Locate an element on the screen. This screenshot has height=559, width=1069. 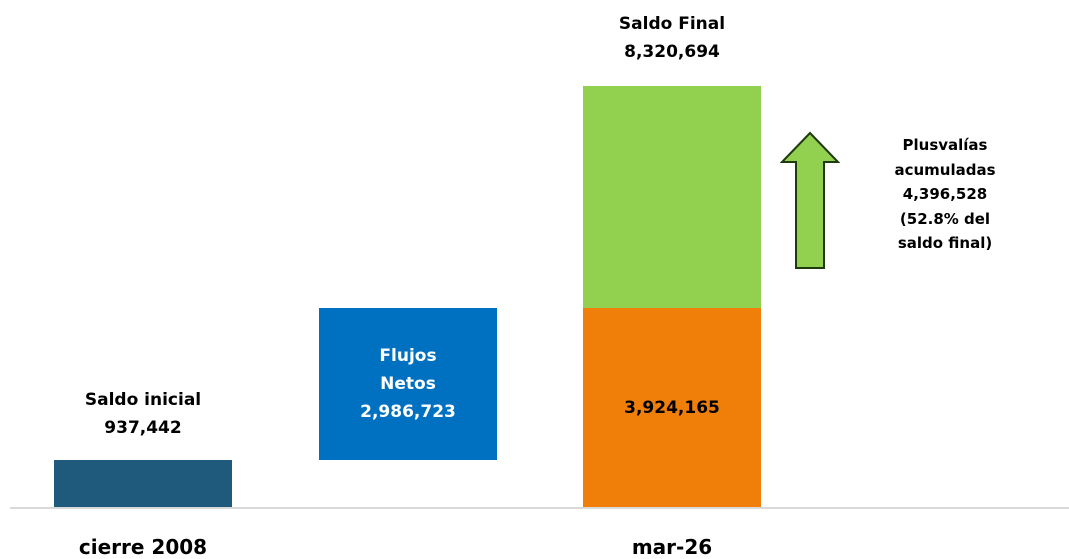
data-label: 3,924,165 is located at coordinates (672, 408).